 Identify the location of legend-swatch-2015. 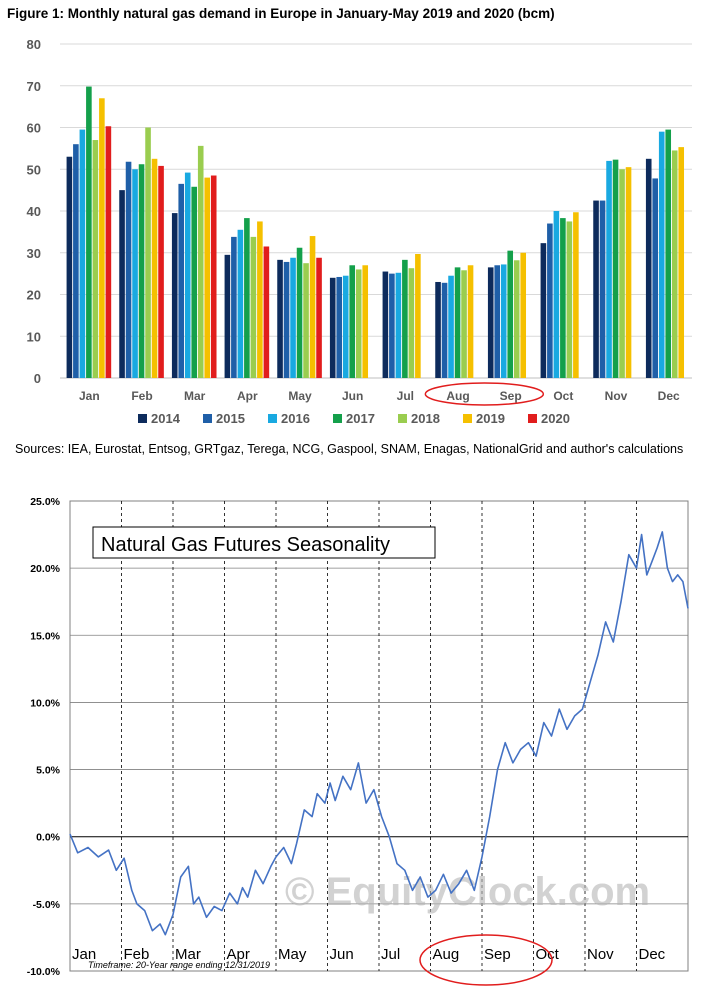
(207, 418).